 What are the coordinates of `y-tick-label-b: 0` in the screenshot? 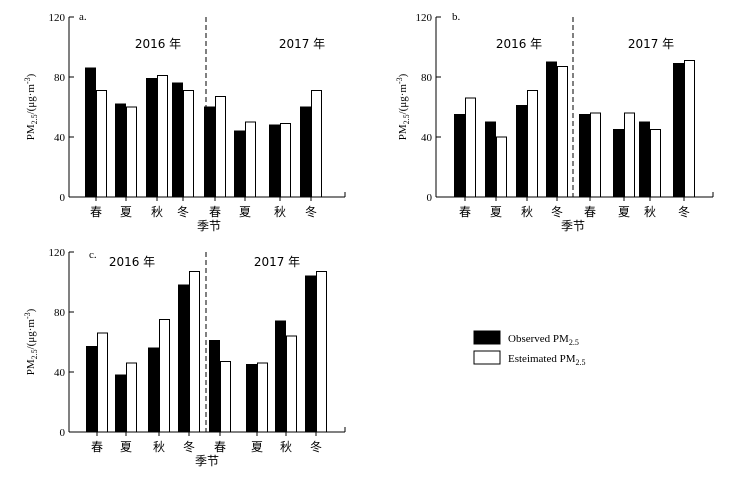 It's located at (430, 198).